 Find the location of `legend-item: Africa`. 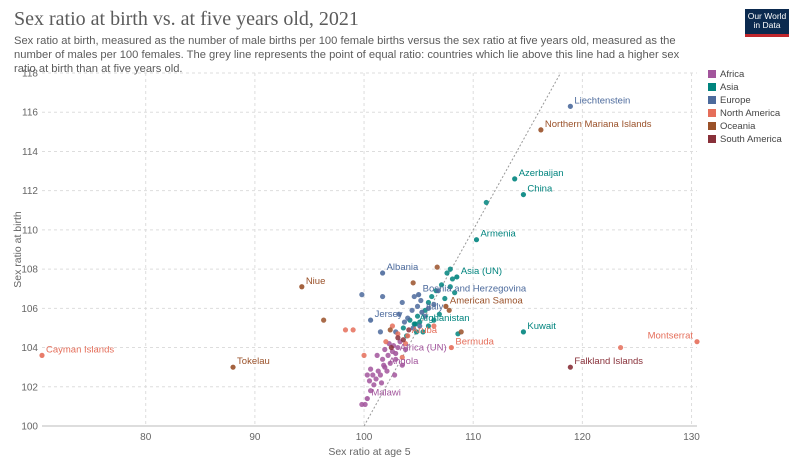

legend-item: Africa is located at coordinates (745, 74).